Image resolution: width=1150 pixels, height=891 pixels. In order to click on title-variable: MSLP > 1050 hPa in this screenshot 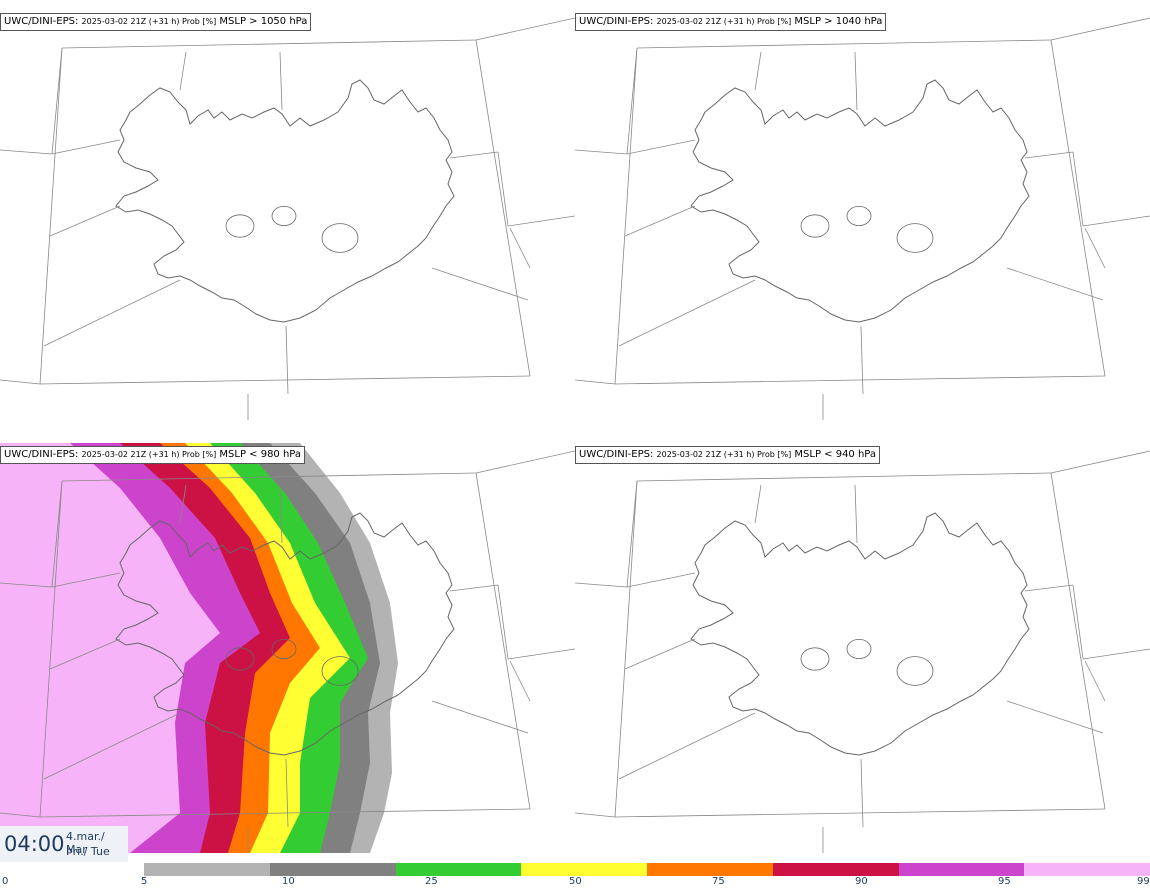, I will do `click(263, 21)`.